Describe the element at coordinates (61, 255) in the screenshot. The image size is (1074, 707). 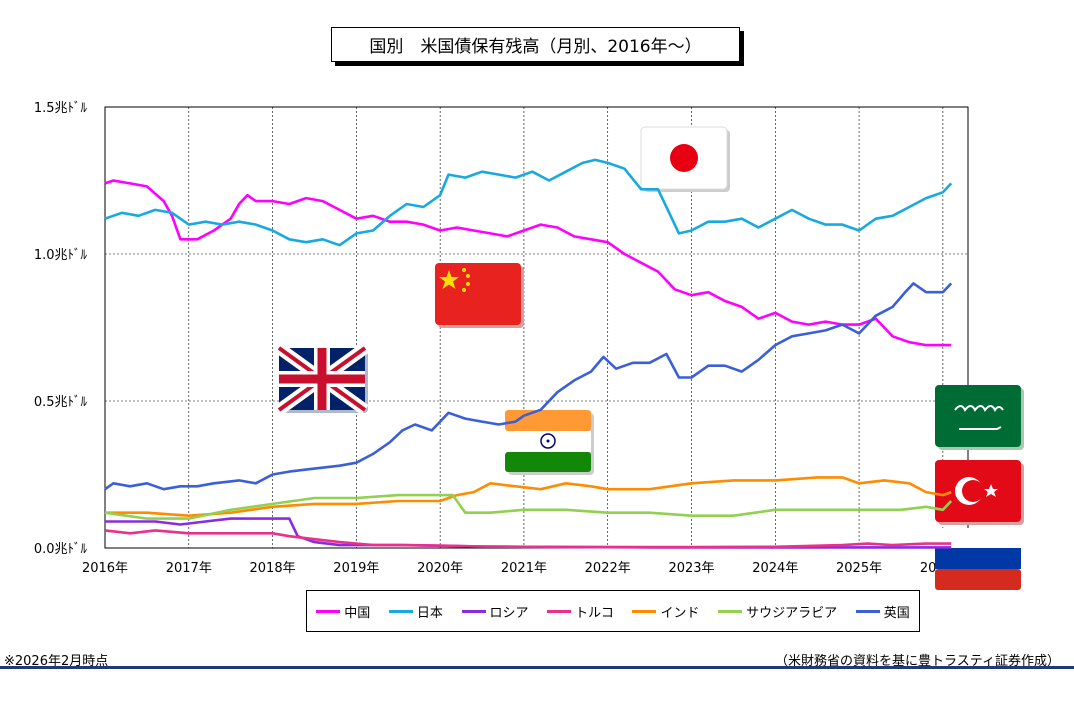
I see `y-tick-label: 1.0兆ﾄﾞﾙ` at that location.